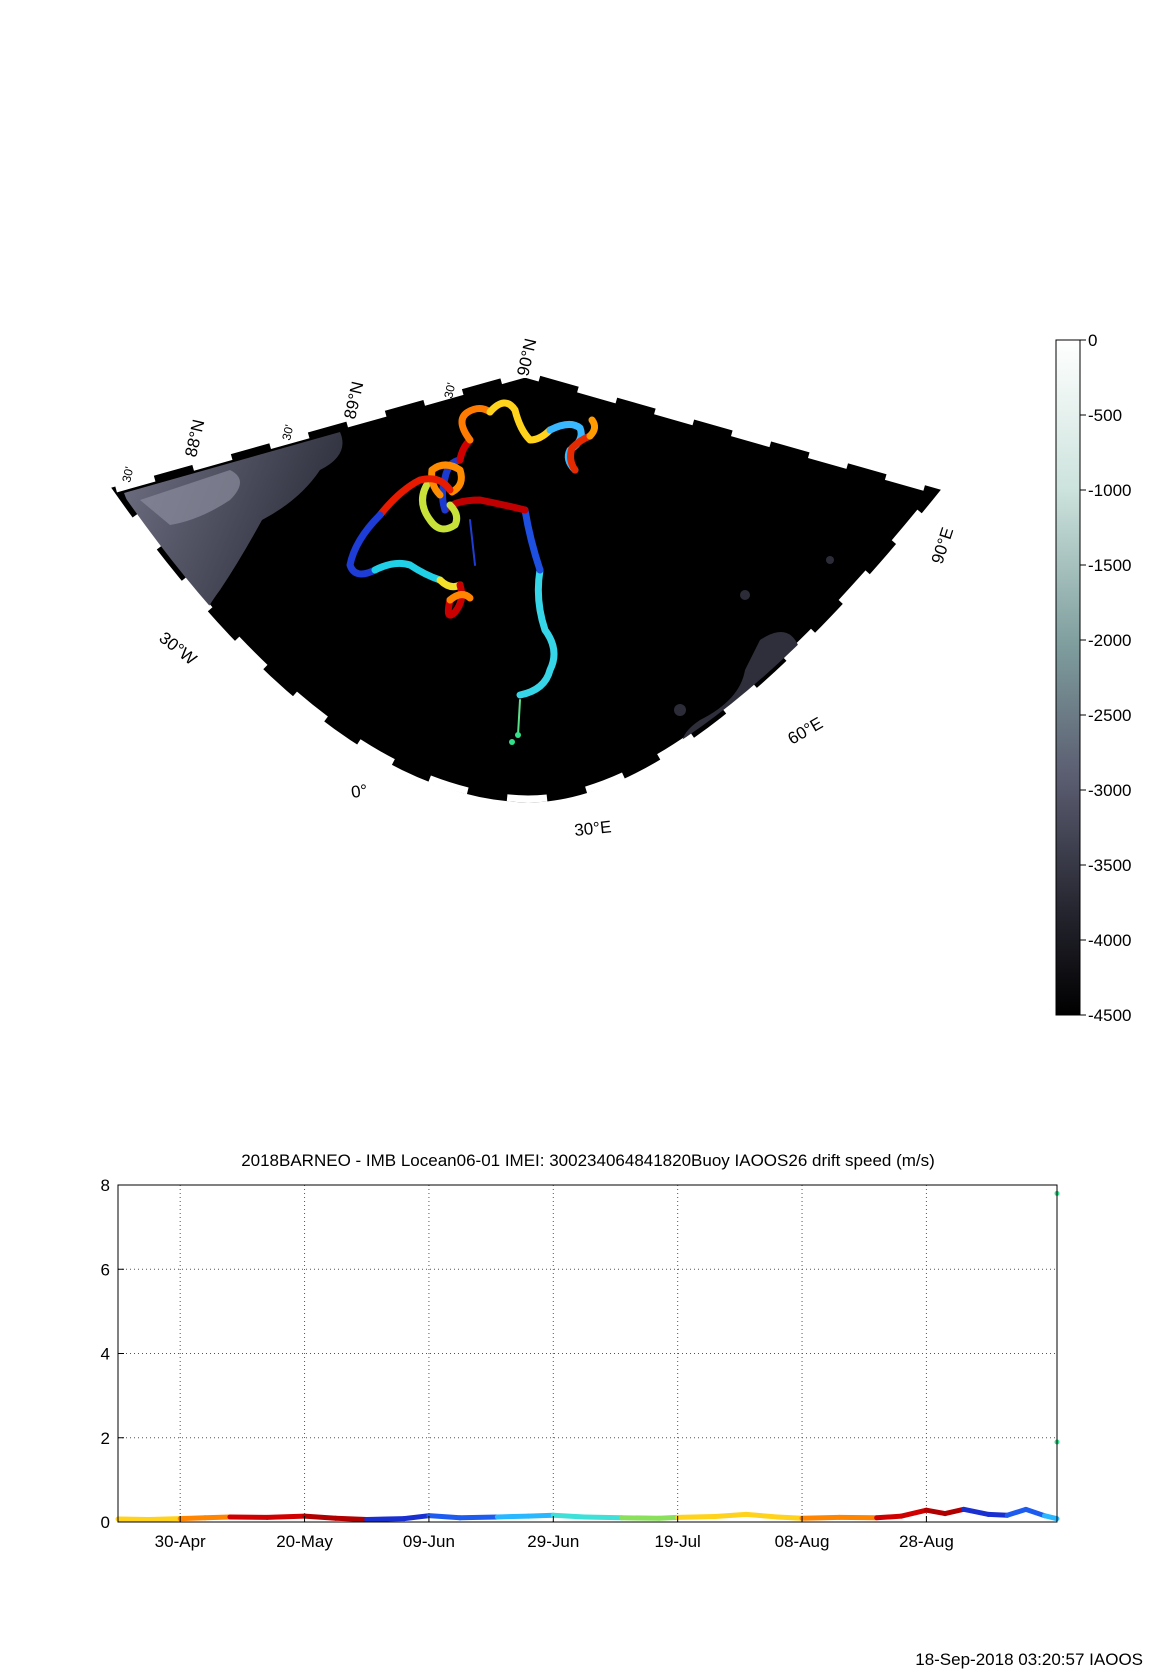 This screenshot has width=1165, height=1679. Describe the element at coordinates (1109, 940) in the screenshot. I see `colorbar-tick-label: -4000` at that location.